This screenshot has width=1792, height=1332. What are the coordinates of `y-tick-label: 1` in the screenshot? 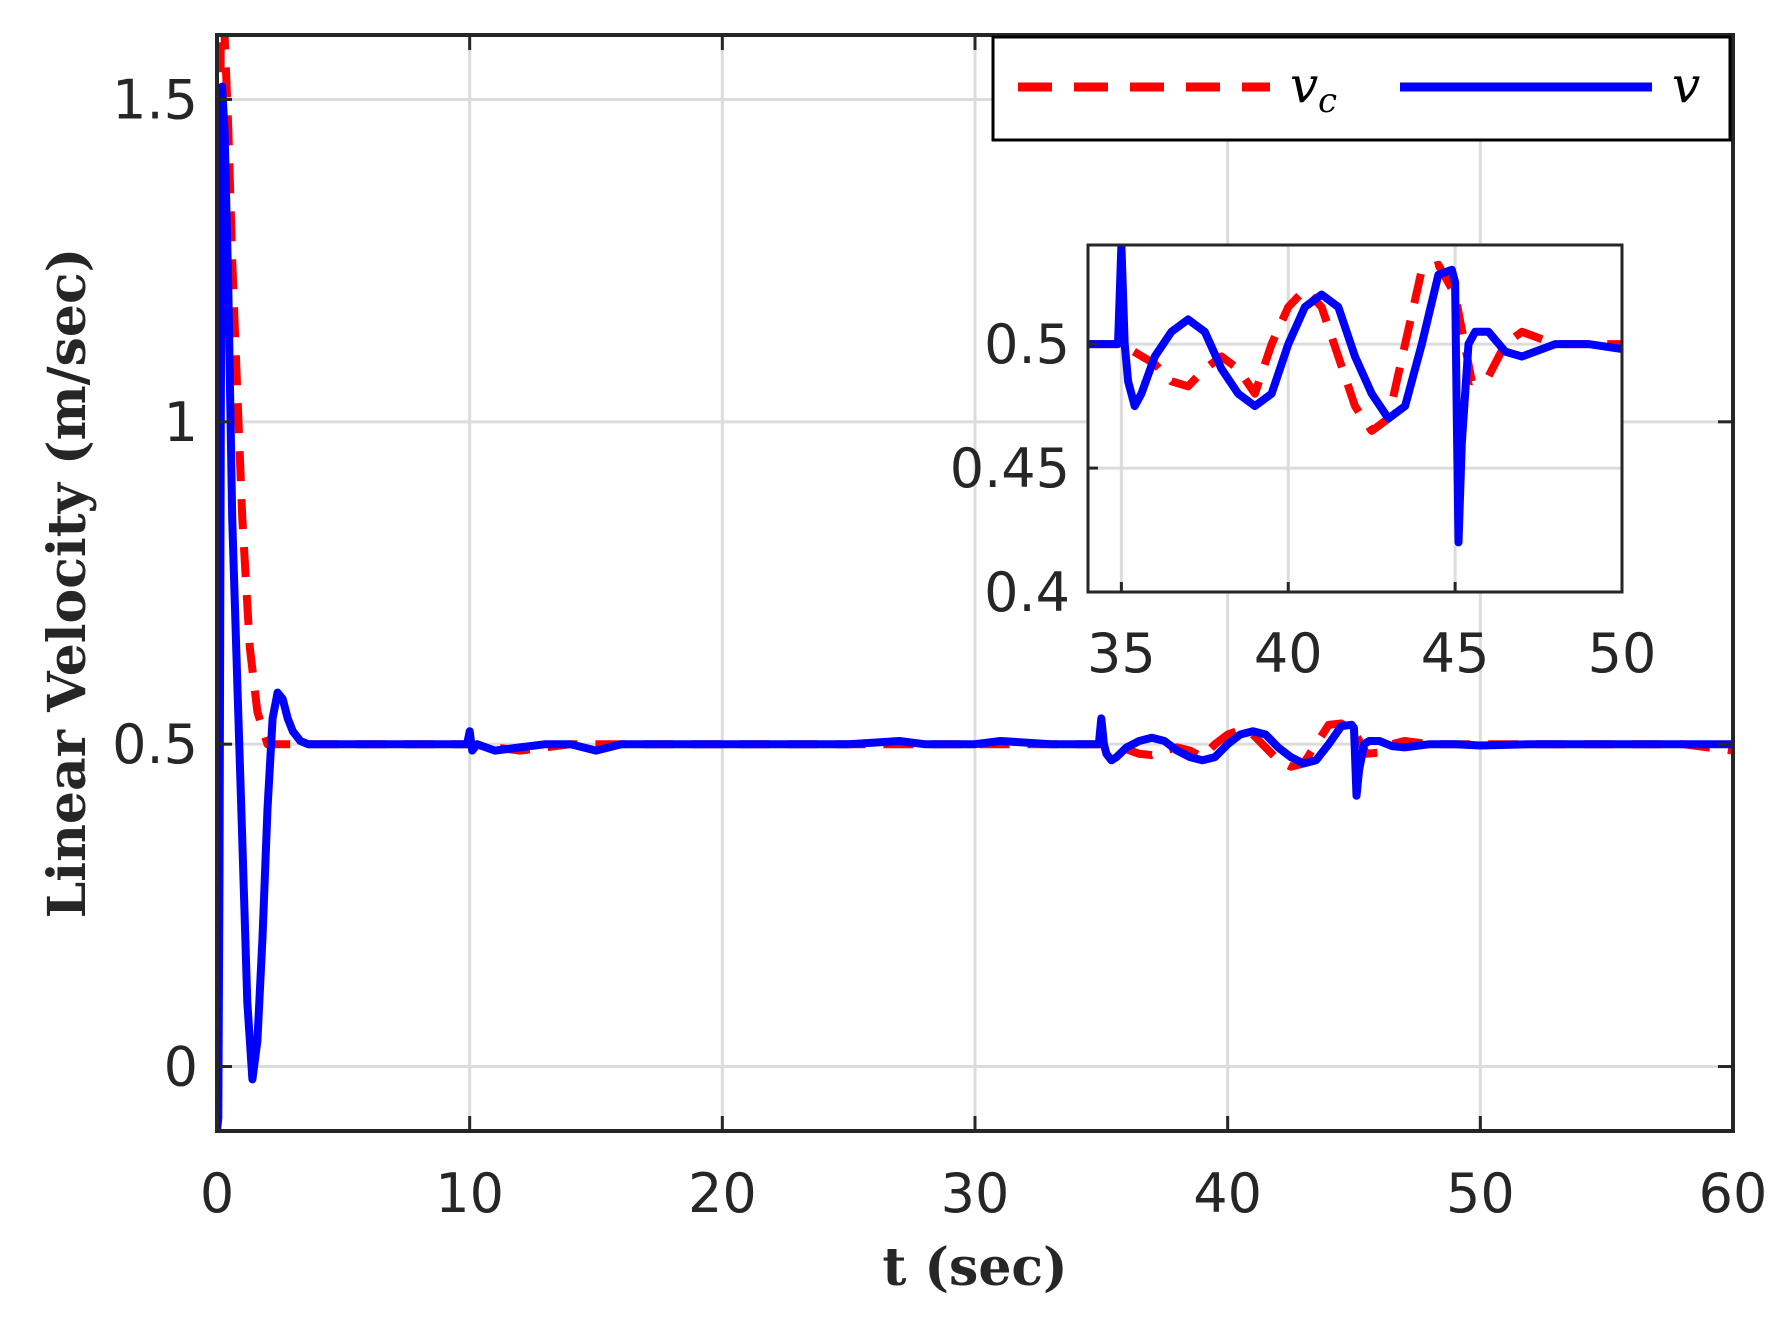 It's located at (181, 422).